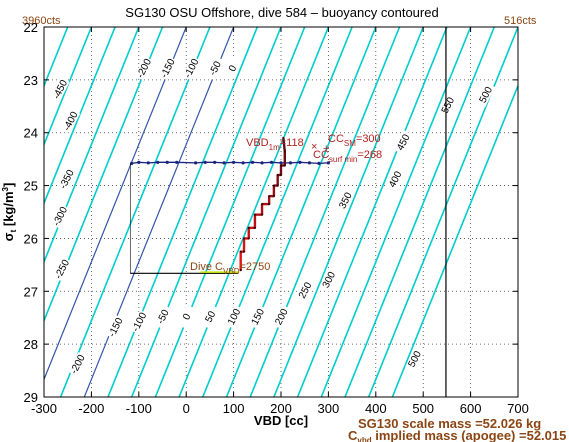  Describe the element at coordinates (292, 143) in the screenshot. I see `vbd-val: =118` at that location.